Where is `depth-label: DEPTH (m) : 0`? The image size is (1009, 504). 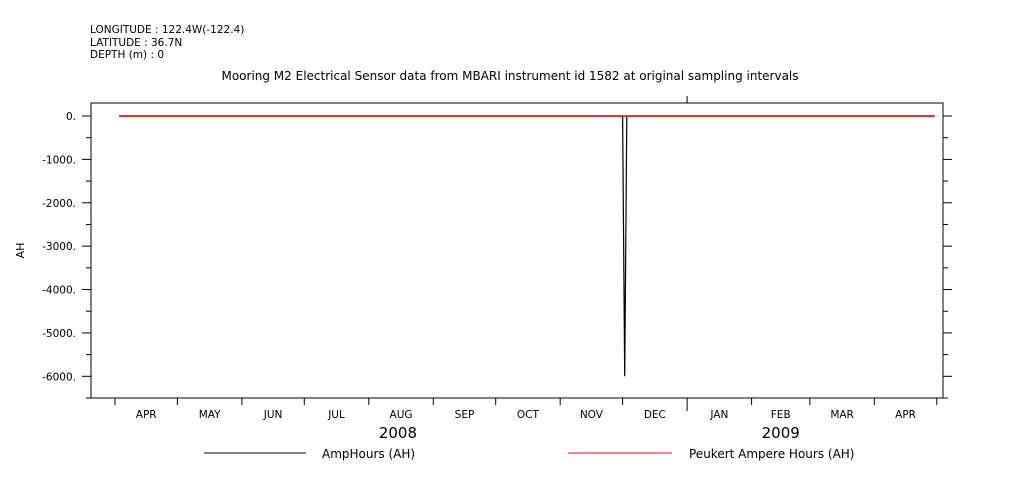
depth-label: DEPTH (m) : 0 is located at coordinates (127, 55).